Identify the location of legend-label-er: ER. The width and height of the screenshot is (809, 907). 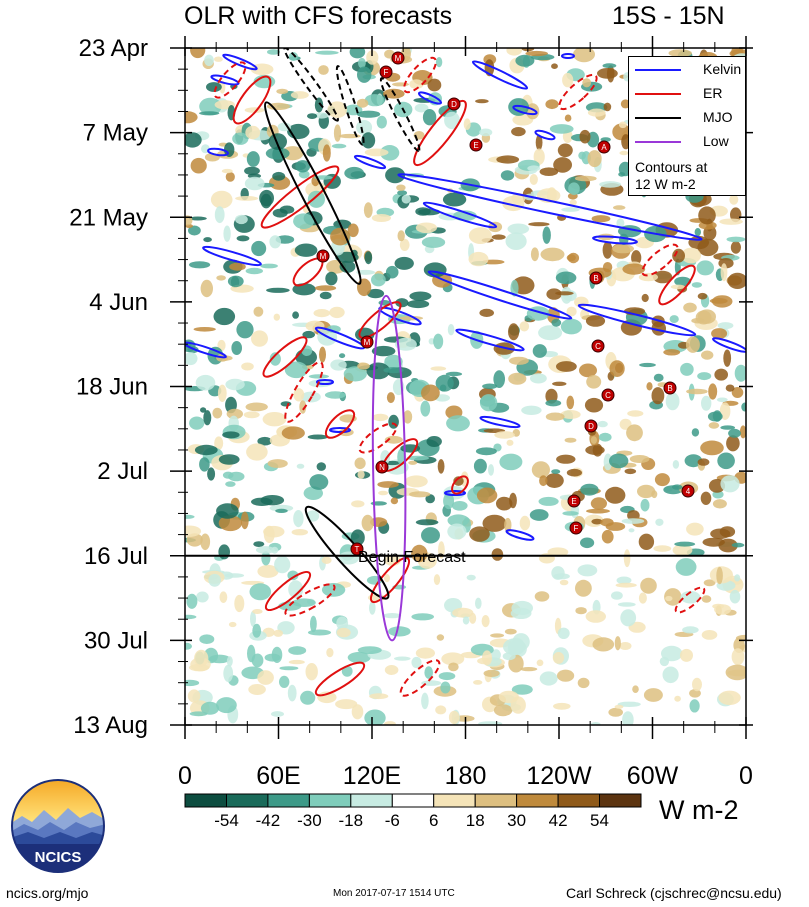
(713, 93).